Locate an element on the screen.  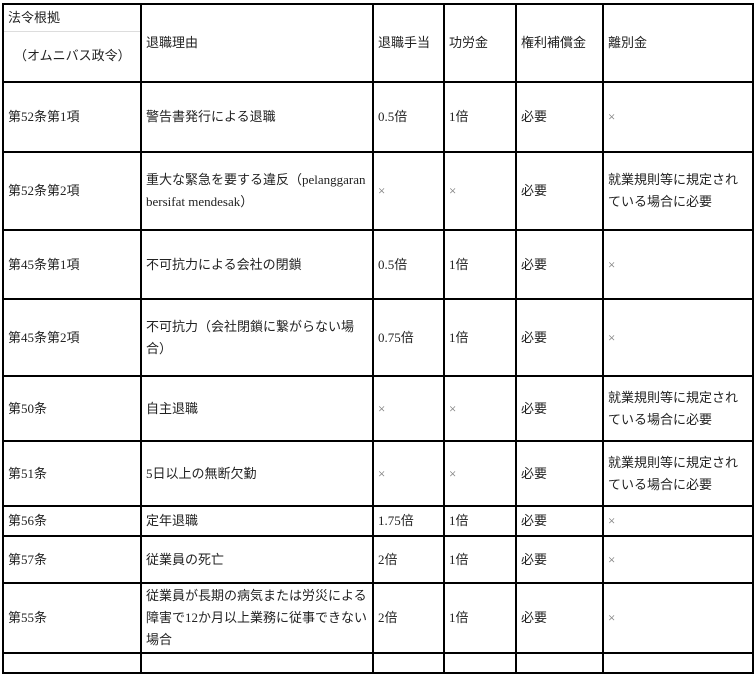
table-row: 第51条 5日以上の無断欠勤 × × 必要 就業規則等に規定されている場合に必要 is located at coordinates (378, 473).